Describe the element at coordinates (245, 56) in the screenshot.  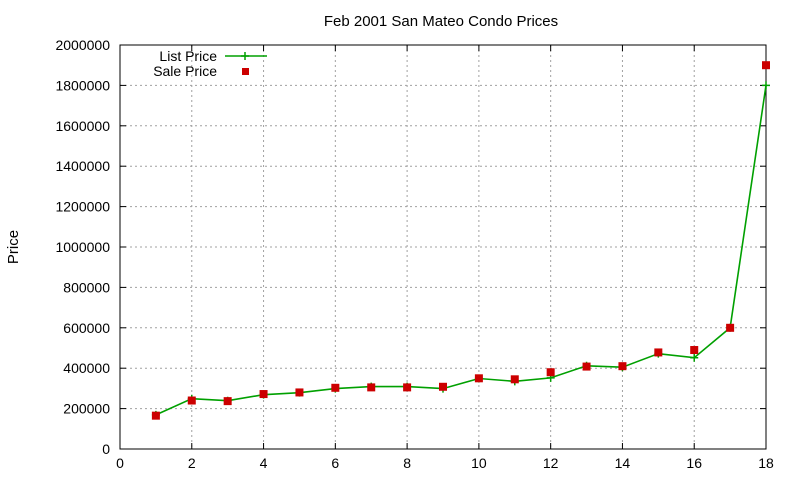
I see `legend-marker-list-price` at that location.